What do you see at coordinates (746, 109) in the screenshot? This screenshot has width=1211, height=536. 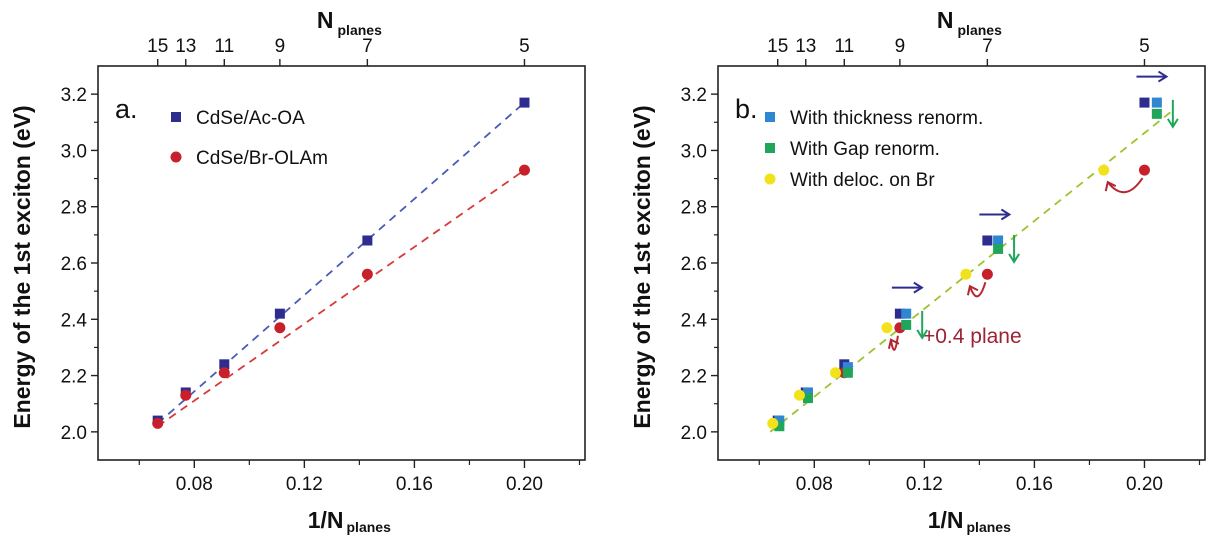 I see `panel-letter: b.` at bounding box center [746, 109].